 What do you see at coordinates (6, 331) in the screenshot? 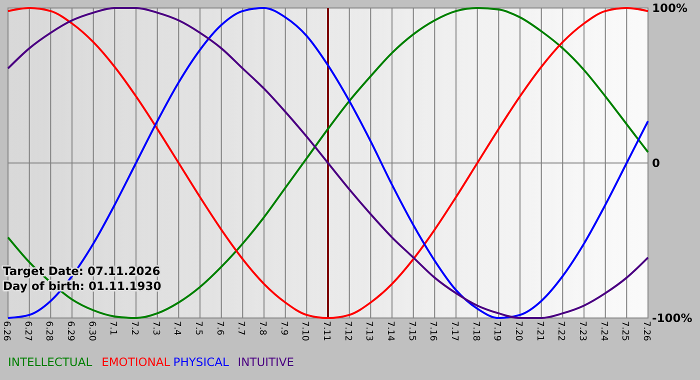
I see `x-tick-label: 6.26` at bounding box center [6, 331].